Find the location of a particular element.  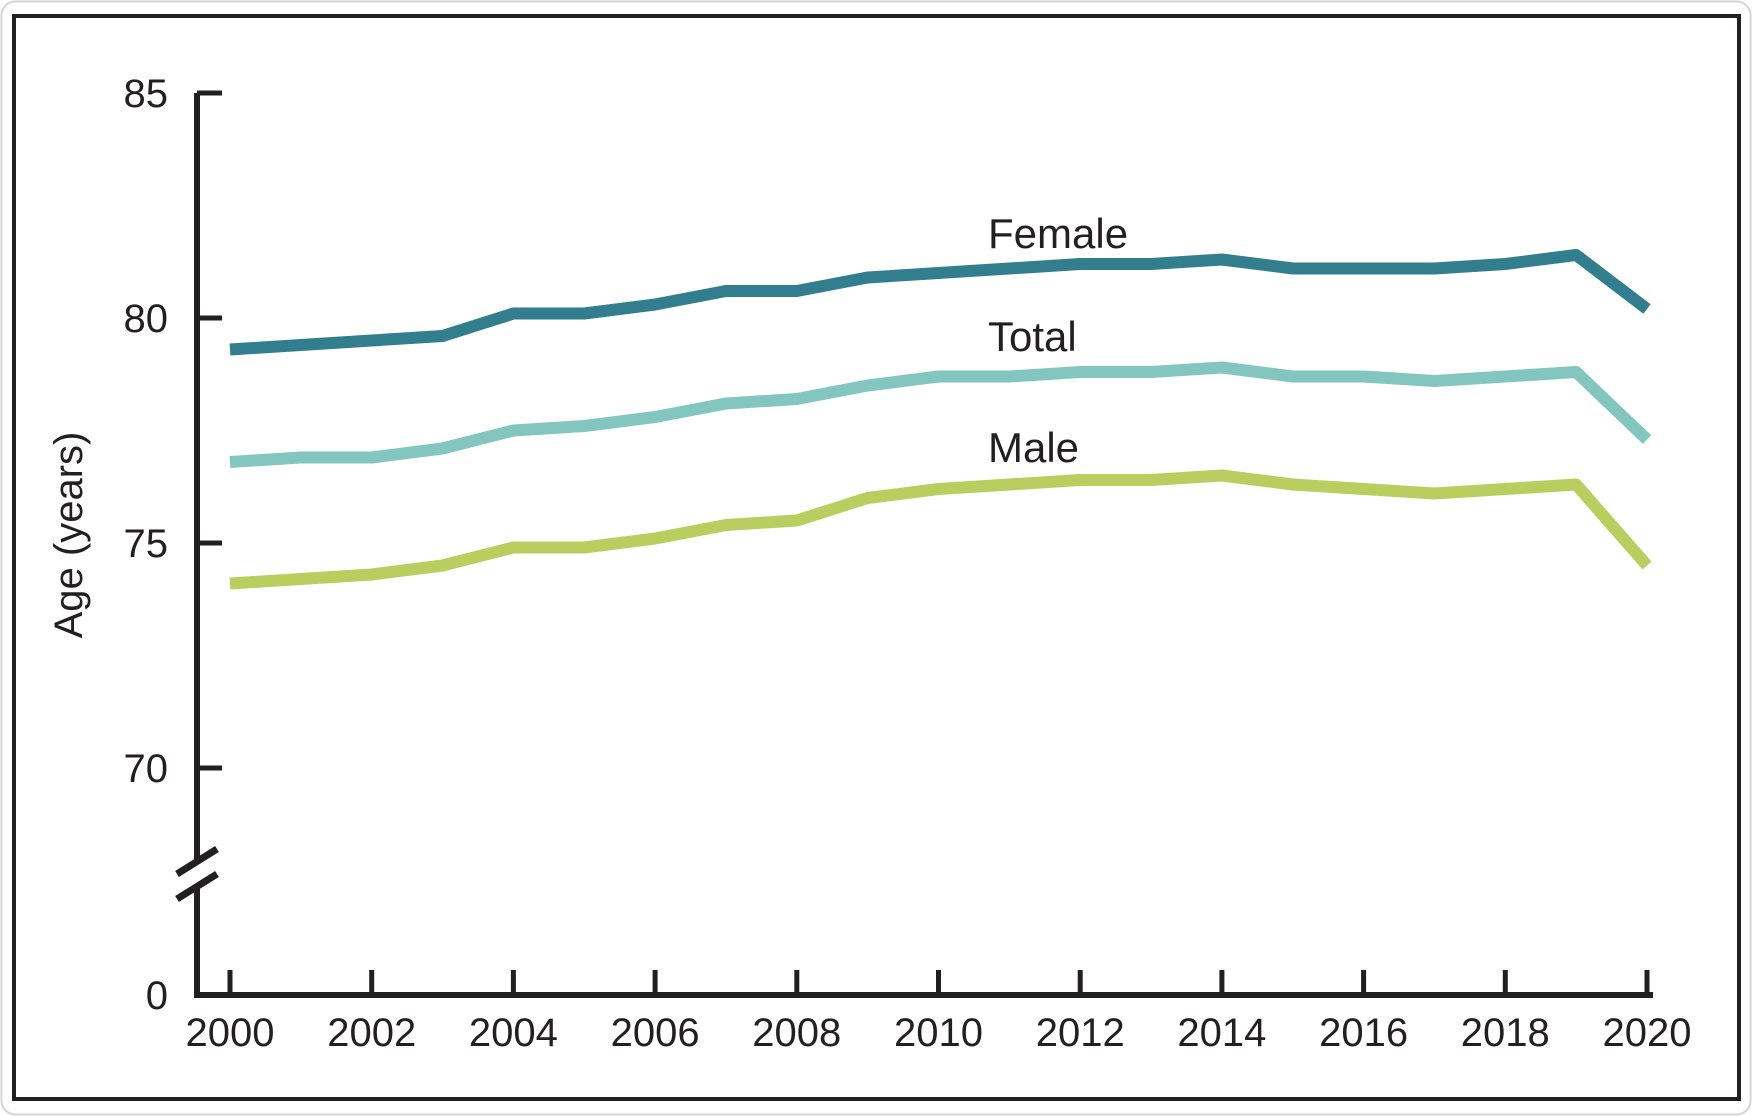

y-tick-label: 85 is located at coordinates (146, 94).